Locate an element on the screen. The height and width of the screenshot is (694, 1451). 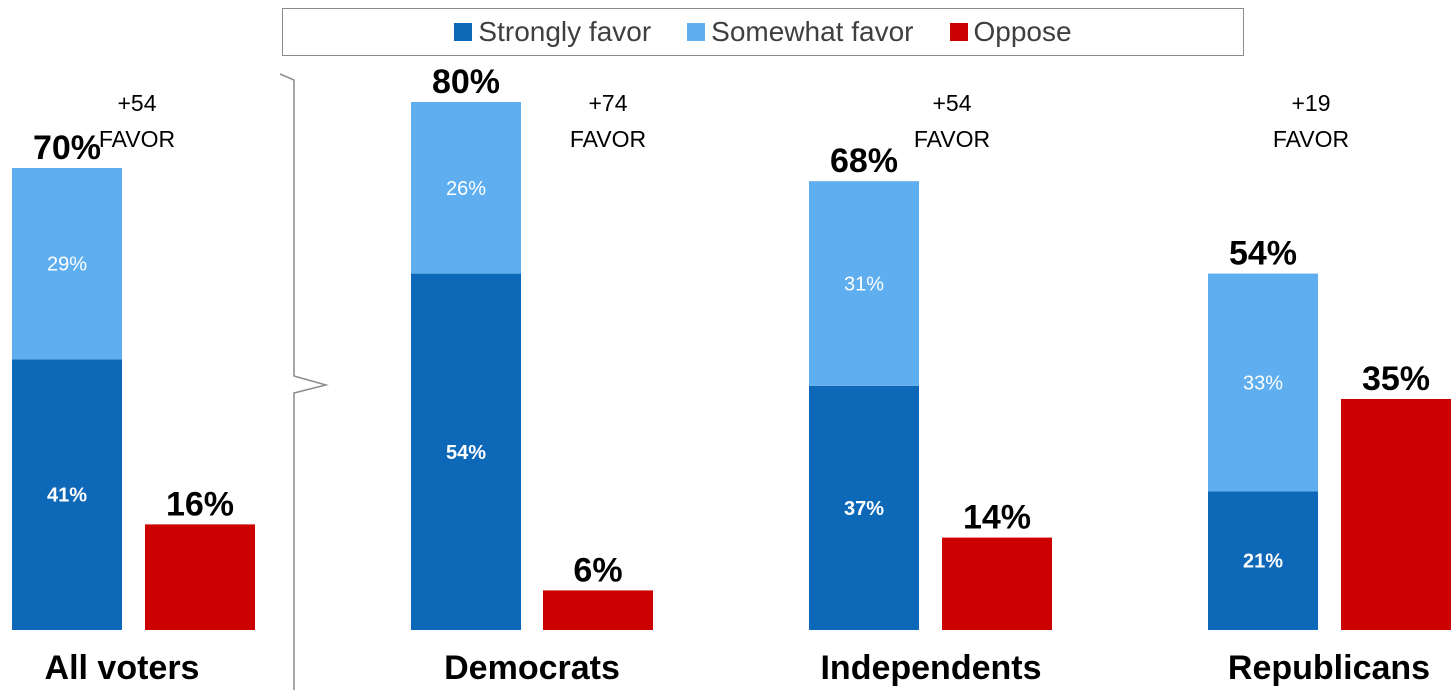
legend-item-somewhat-favor: Somewhat favor is located at coordinates (800, 32).